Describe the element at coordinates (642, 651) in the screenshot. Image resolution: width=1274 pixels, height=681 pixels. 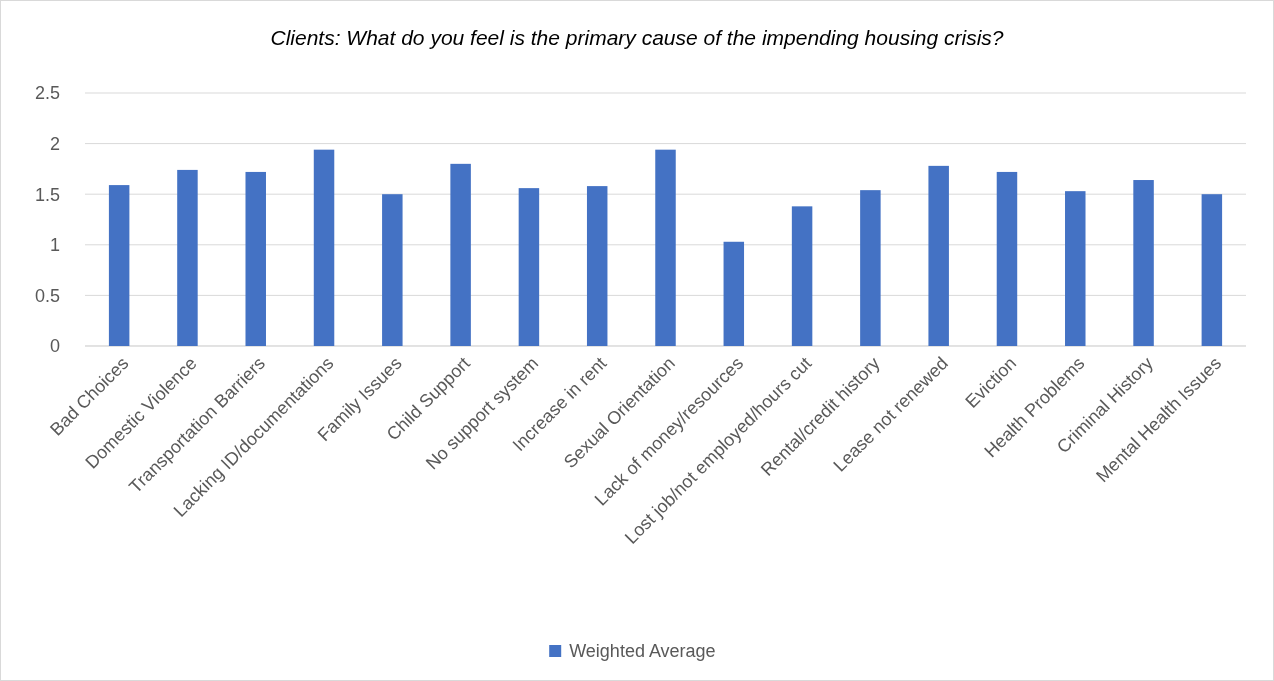
I see `legend-label: Weighted Average` at that location.